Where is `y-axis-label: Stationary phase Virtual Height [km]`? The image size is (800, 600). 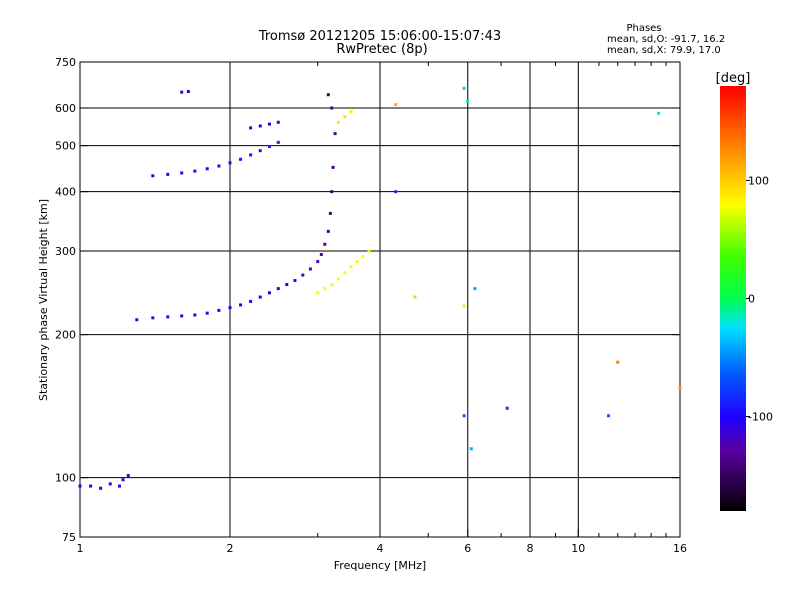 y-axis-label: Stationary phase Virtual Height [km] is located at coordinates (43, 300).